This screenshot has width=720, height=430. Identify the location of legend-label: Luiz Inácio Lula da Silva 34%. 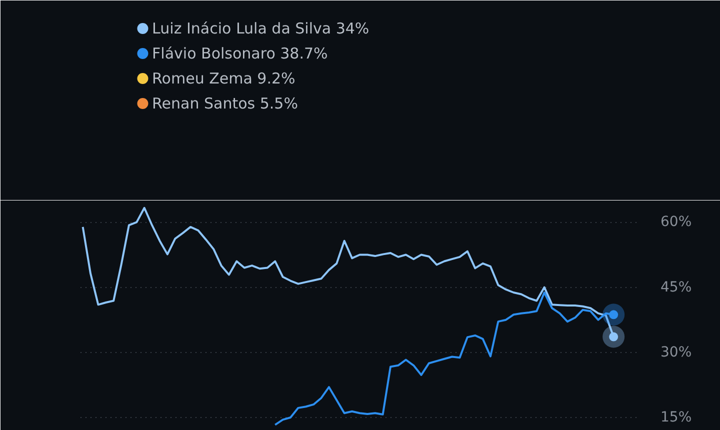
(261, 29).